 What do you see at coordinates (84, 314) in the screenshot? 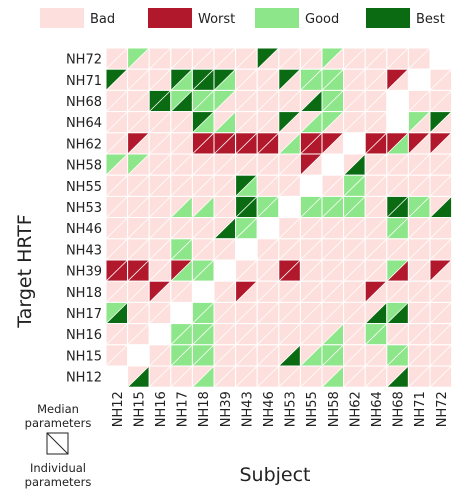
I see `row-label-nh17: NH17` at bounding box center [84, 314].